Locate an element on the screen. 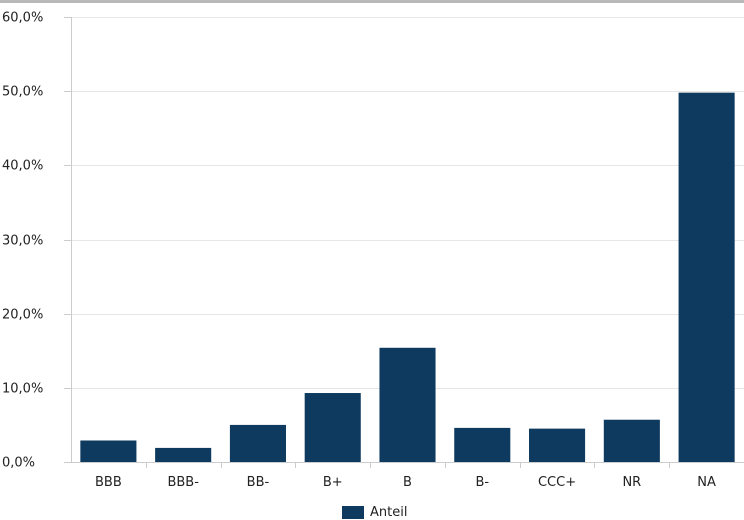 The height and width of the screenshot is (520, 744). y-tick-label: 20,0% is located at coordinates (22, 315).